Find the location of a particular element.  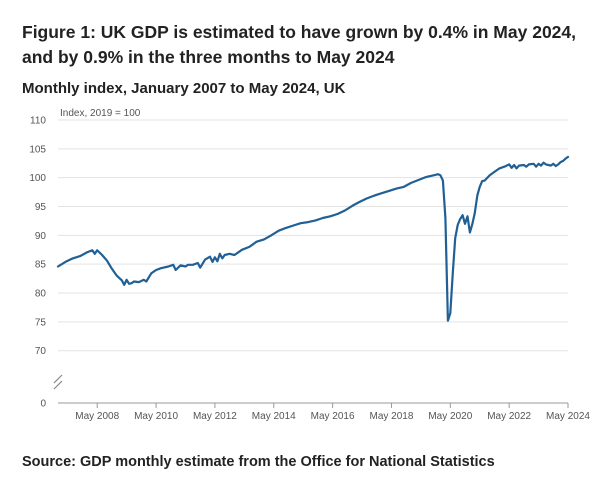

y-tick-label: 80 is located at coordinates (41, 294).